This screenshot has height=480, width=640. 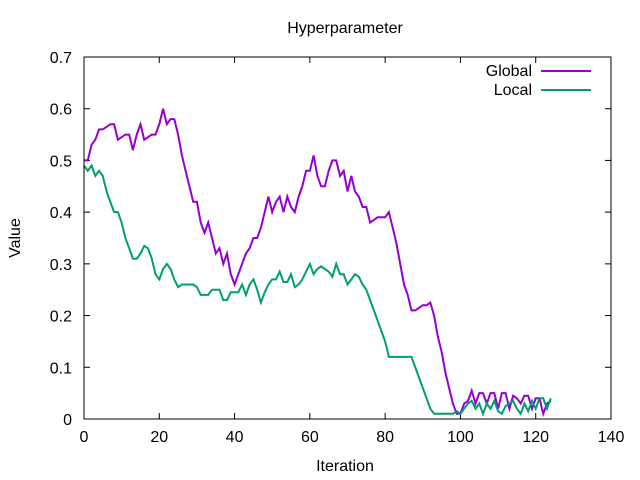 What do you see at coordinates (61, 265) in the screenshot?
I see `y-tick-label: 0.3` at bounding box center [61, 265].